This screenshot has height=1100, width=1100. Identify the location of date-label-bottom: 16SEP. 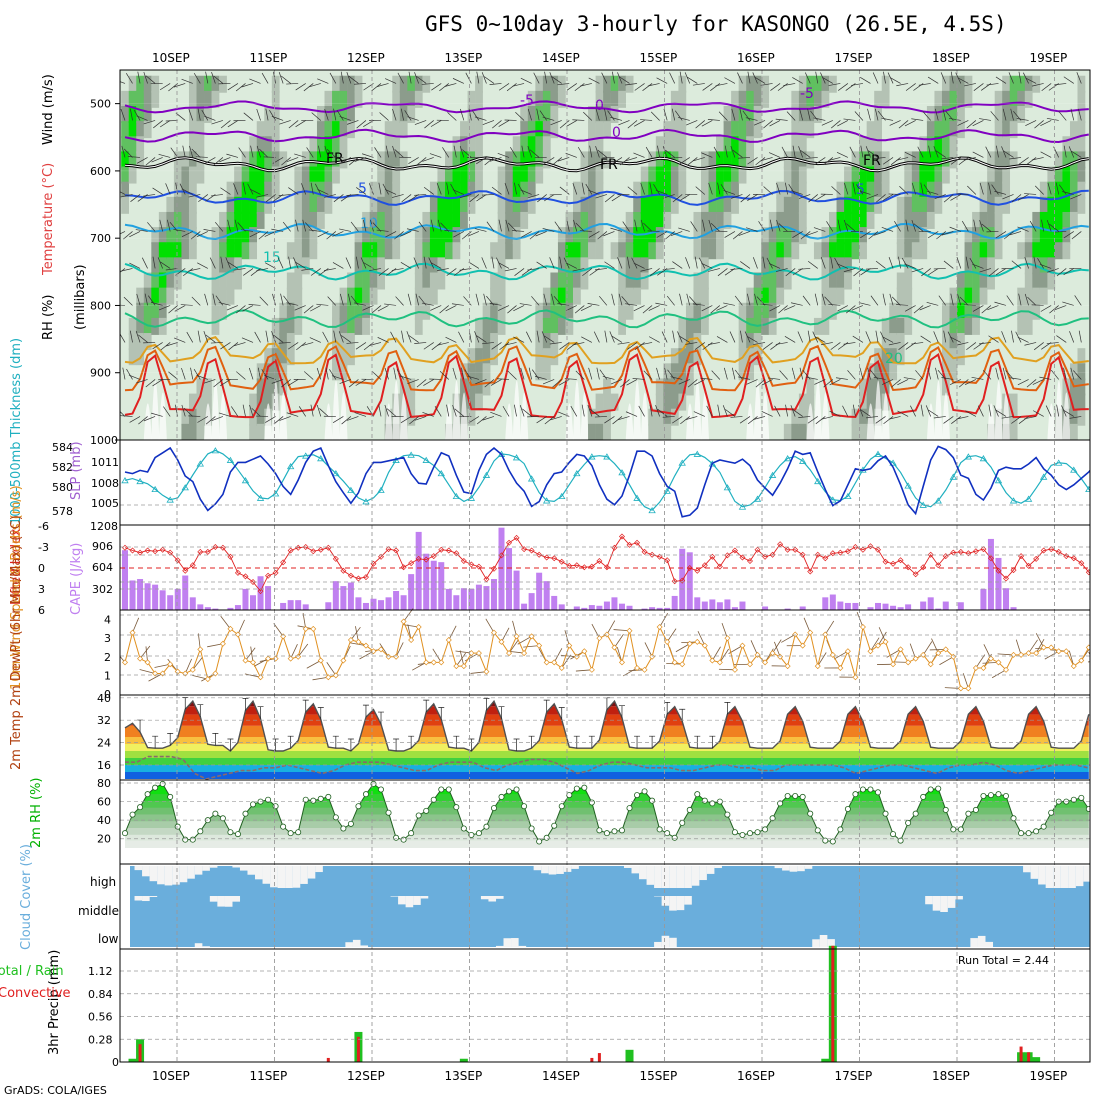
(756, 1076).